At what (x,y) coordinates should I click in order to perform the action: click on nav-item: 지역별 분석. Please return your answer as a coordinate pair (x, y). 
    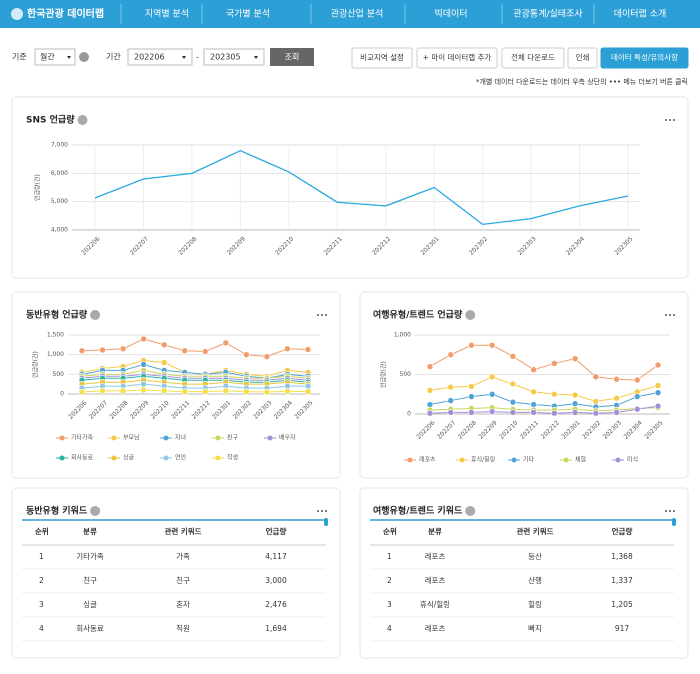
    Looking at the image, I should click on (167, 14).